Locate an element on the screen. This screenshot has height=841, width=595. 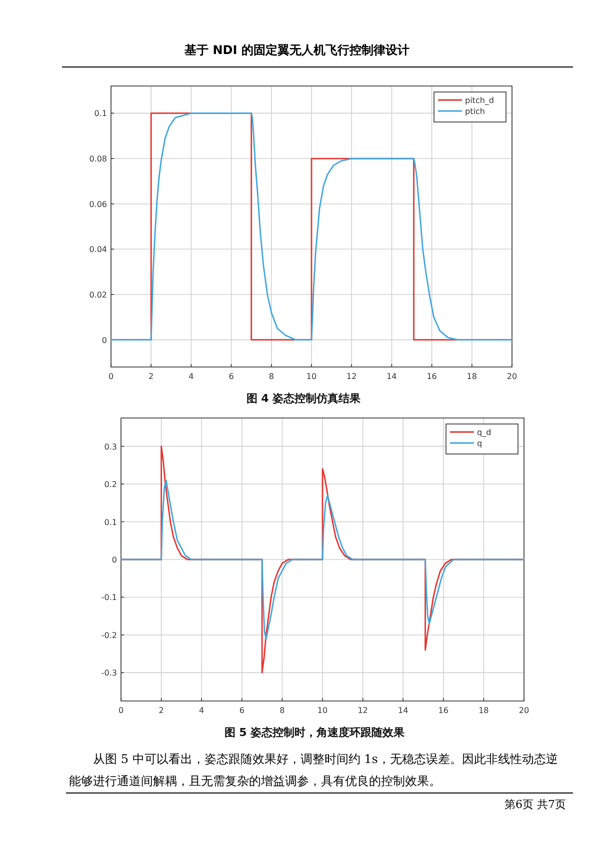
line-series is located at coordinates (322, 560).